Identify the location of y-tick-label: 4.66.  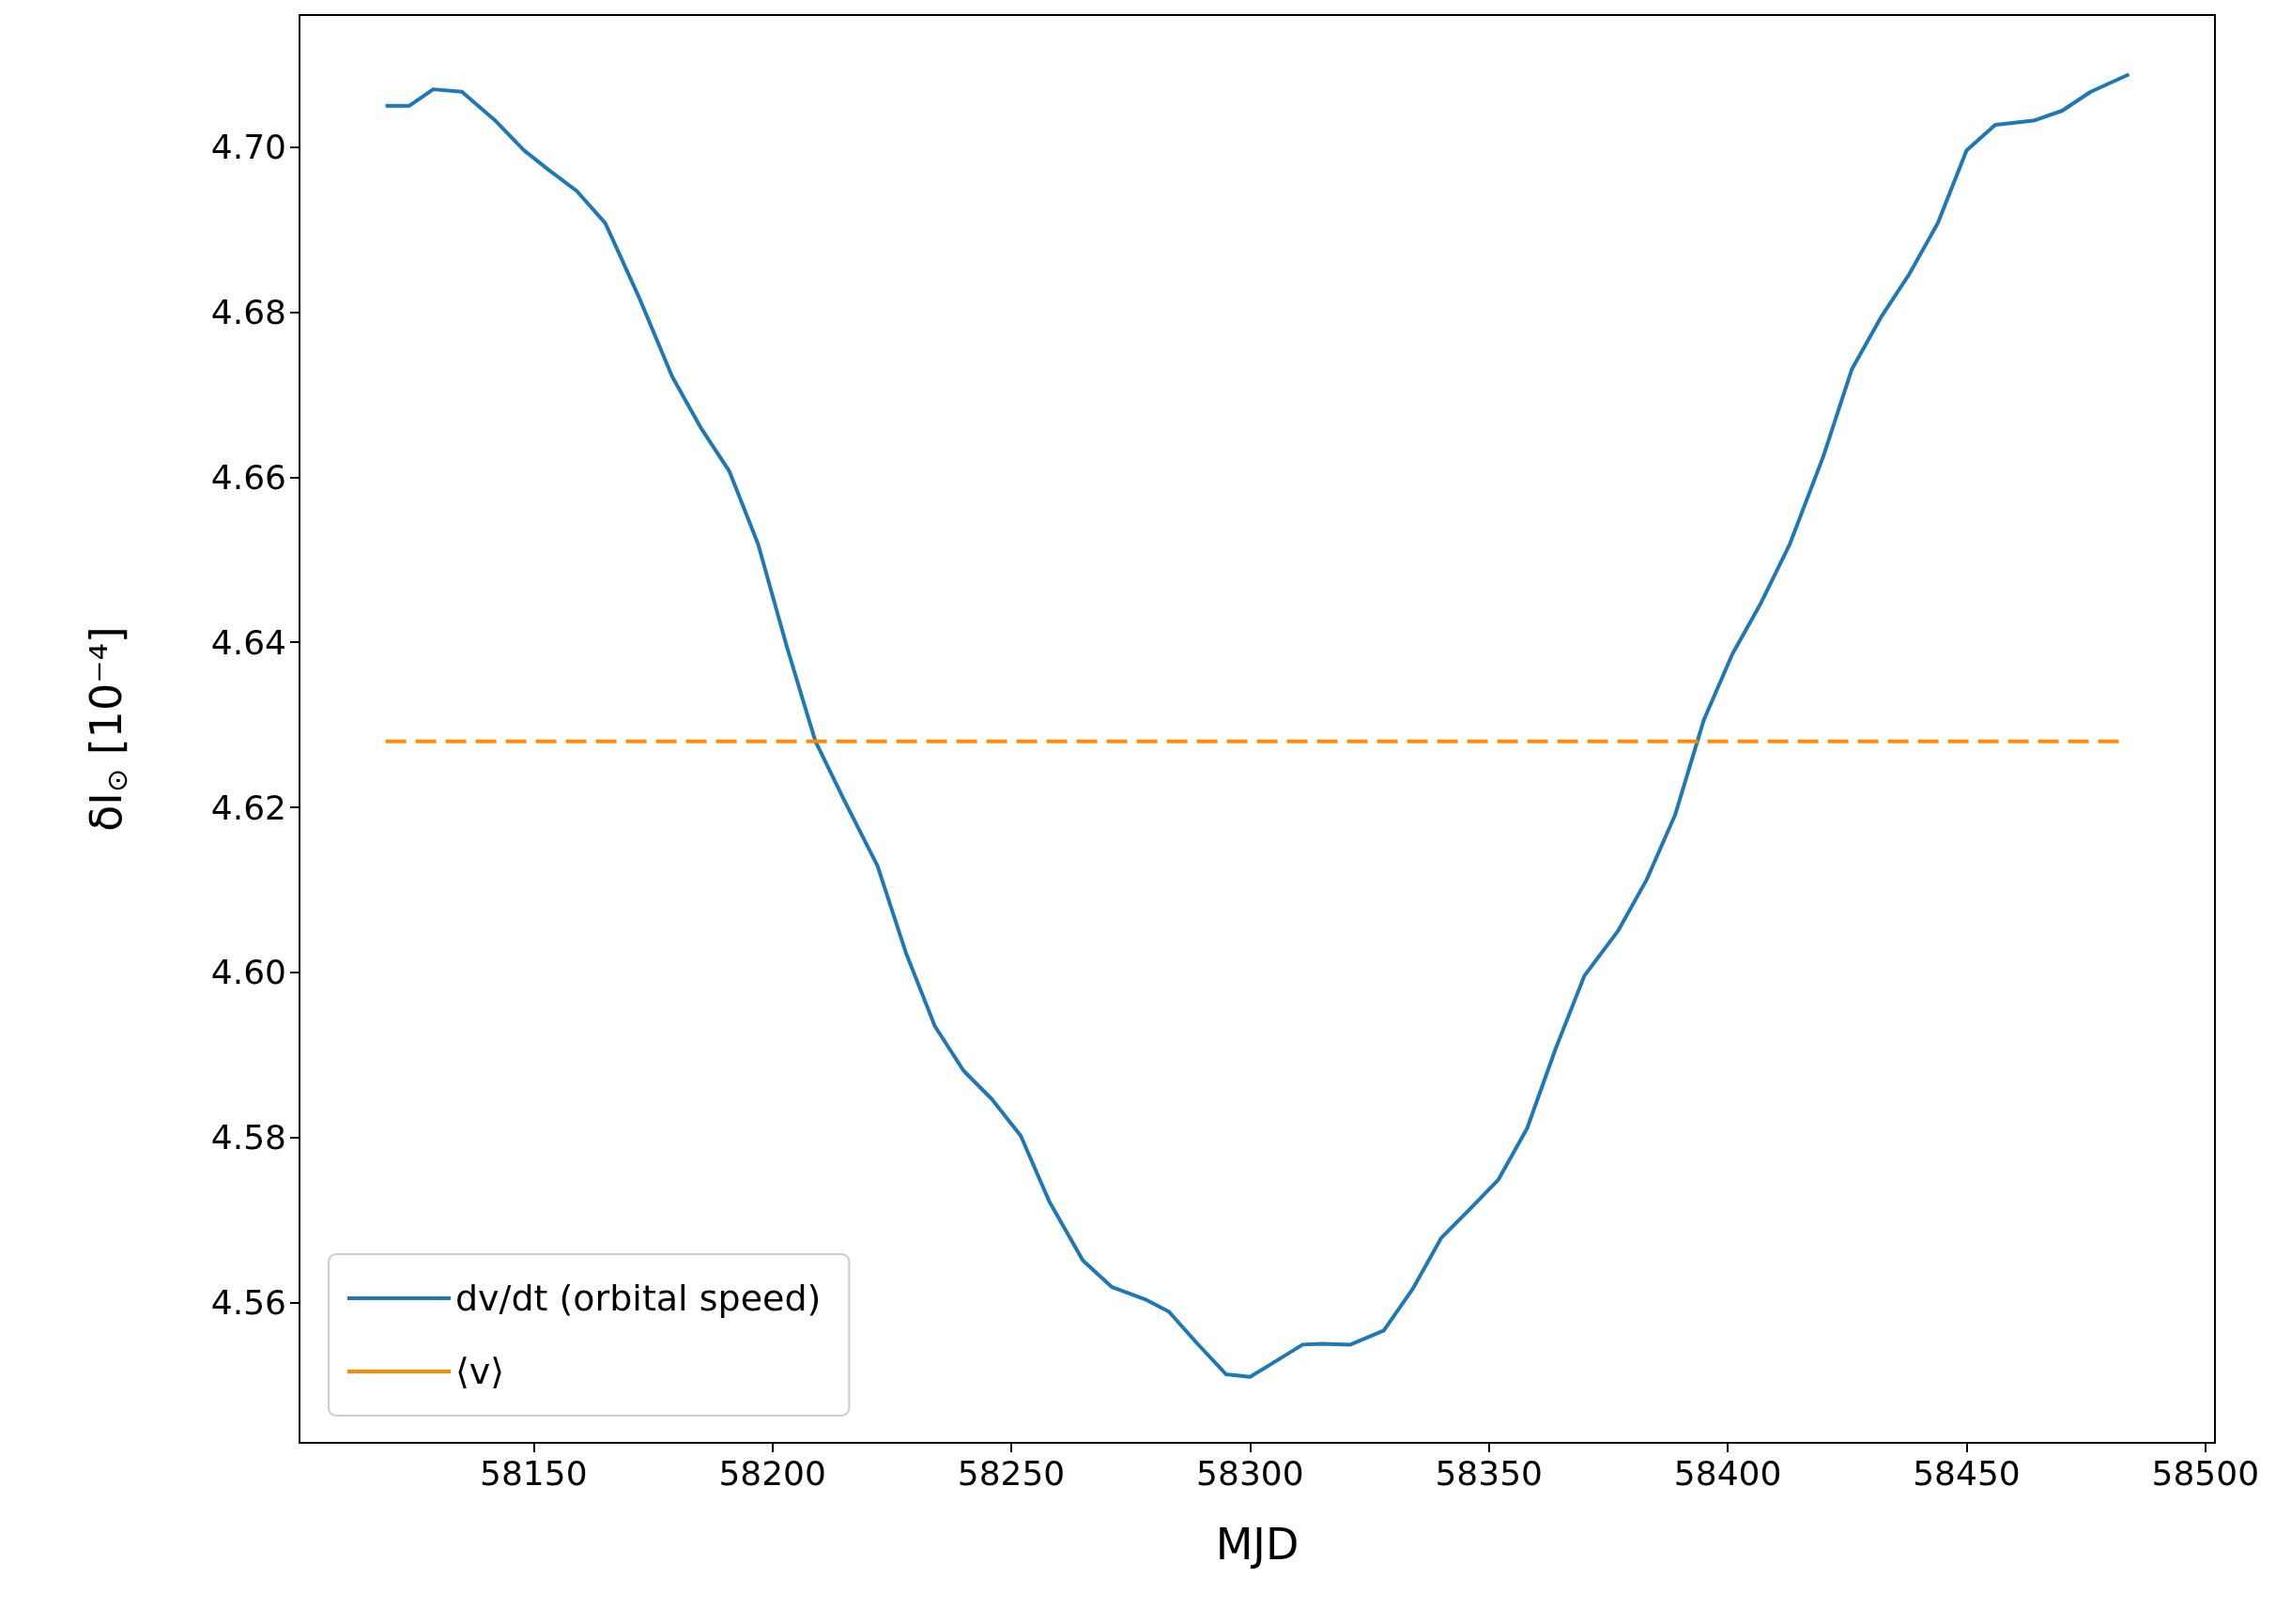
(248, 477).